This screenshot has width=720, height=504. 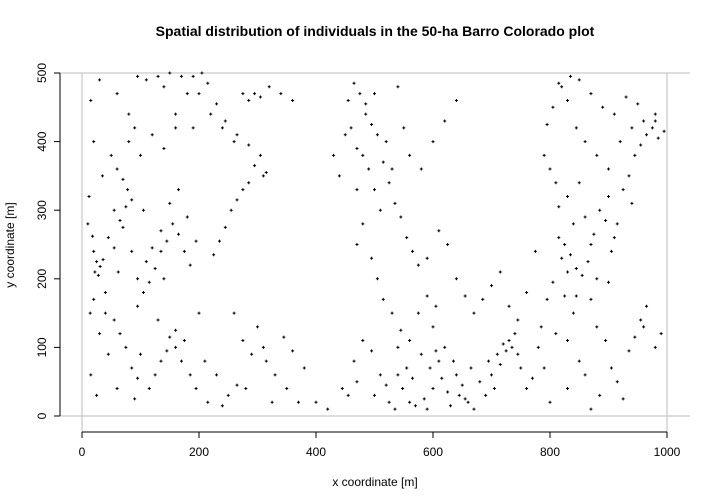 I want to click on x-tick-label: 0, so click(x=82, y=452).